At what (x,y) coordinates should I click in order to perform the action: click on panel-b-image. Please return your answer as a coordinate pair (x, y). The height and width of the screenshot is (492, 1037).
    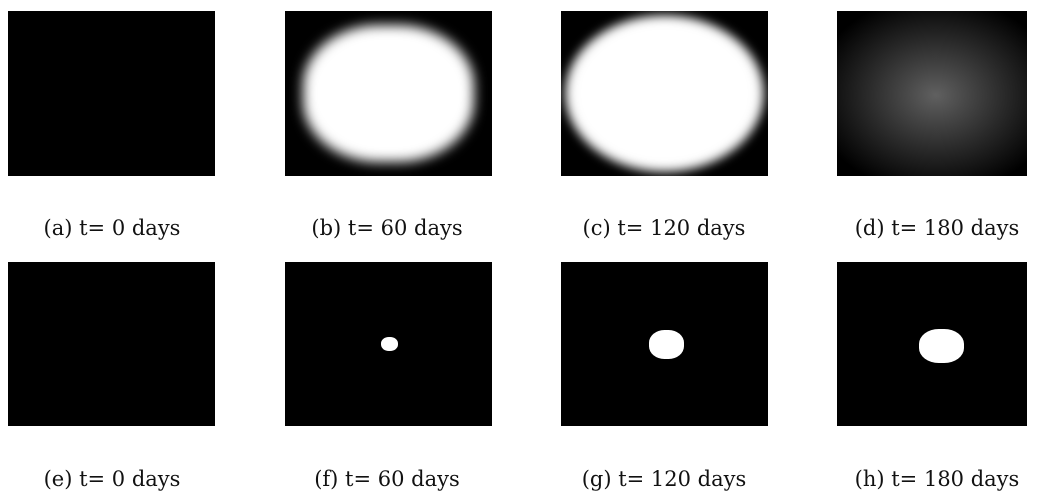
    Looking at the image, I should click on (388, 93).